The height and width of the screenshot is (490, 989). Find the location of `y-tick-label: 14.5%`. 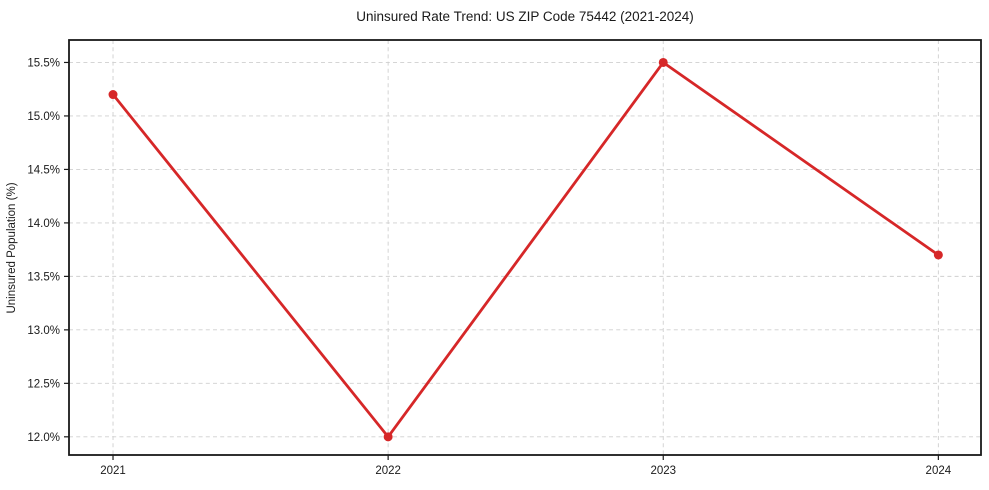

y-tick-label: 14.5% is located at coordinates (43, 170).